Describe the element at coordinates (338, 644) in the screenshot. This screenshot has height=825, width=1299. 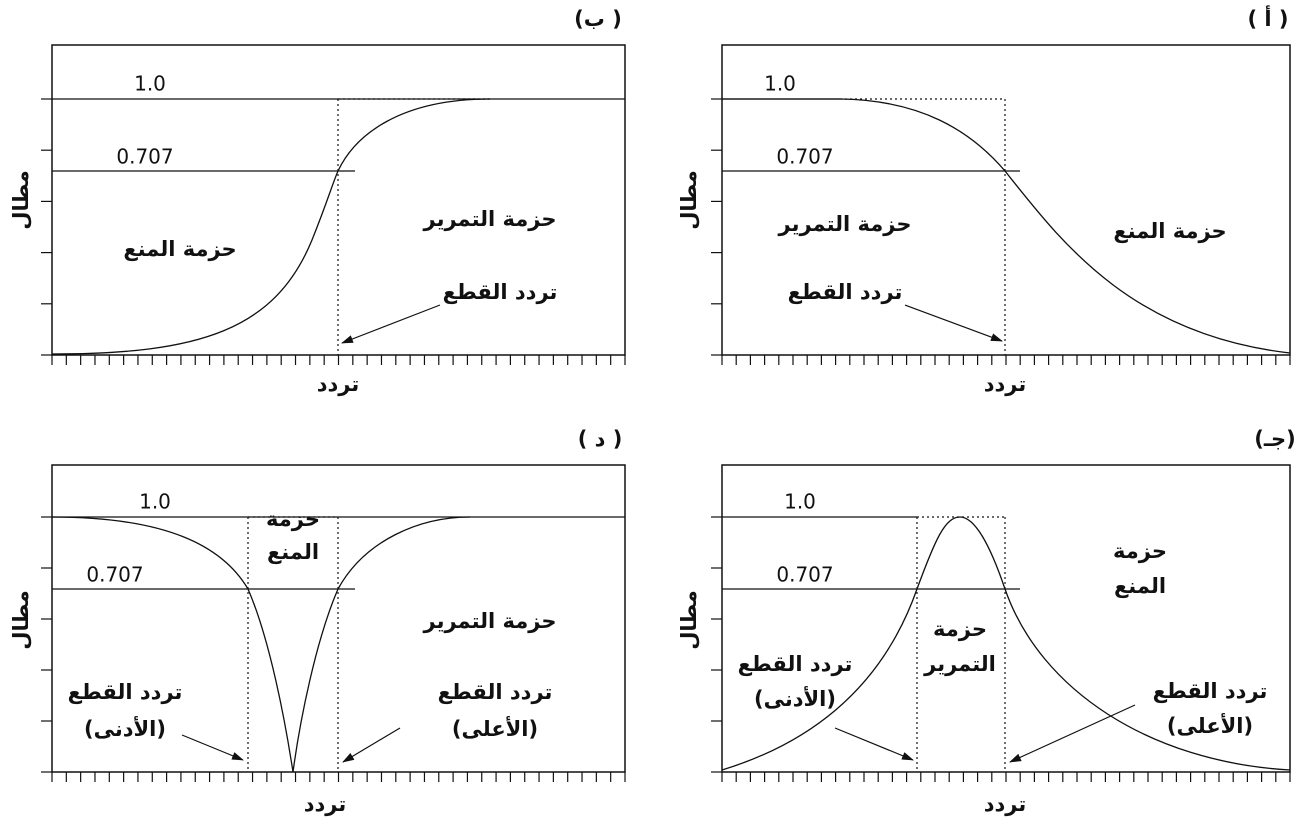
I see `panel-d-lines` at that location.